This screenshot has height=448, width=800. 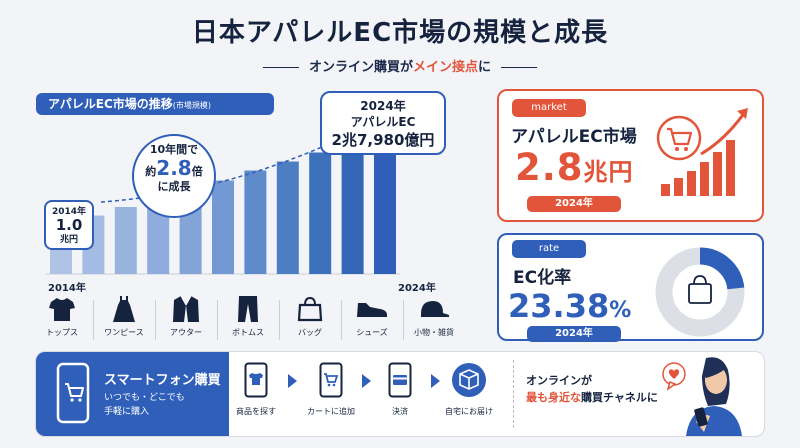 What do you see at coordinates (549, 167) in the screenshot?
I see `market-value-number: 2.8` at bounding box center [549, 167].